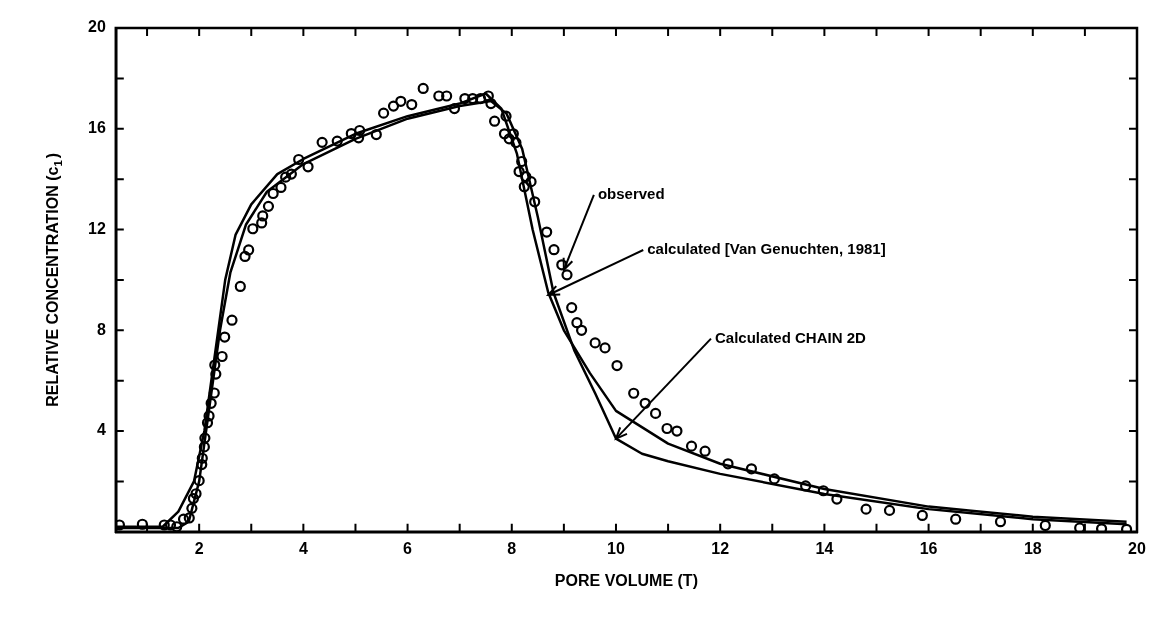 This screenshot has height=620, width=1165. Describe the element at coordinates (408, 548) in the screenshot. I see `x-tick-label: 6` at that location.